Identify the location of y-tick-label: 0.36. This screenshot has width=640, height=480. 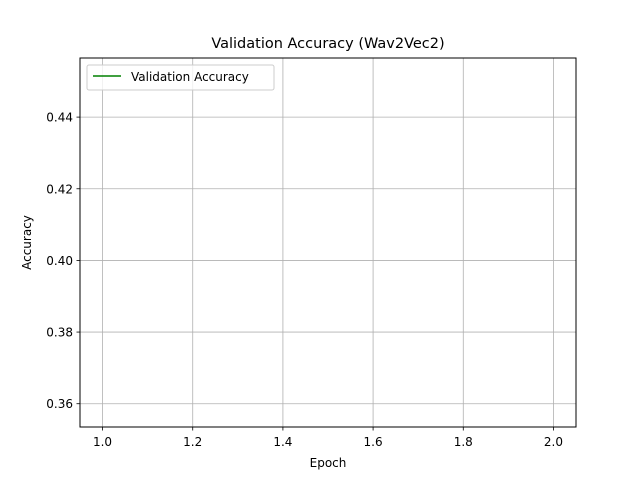
(59, 404).